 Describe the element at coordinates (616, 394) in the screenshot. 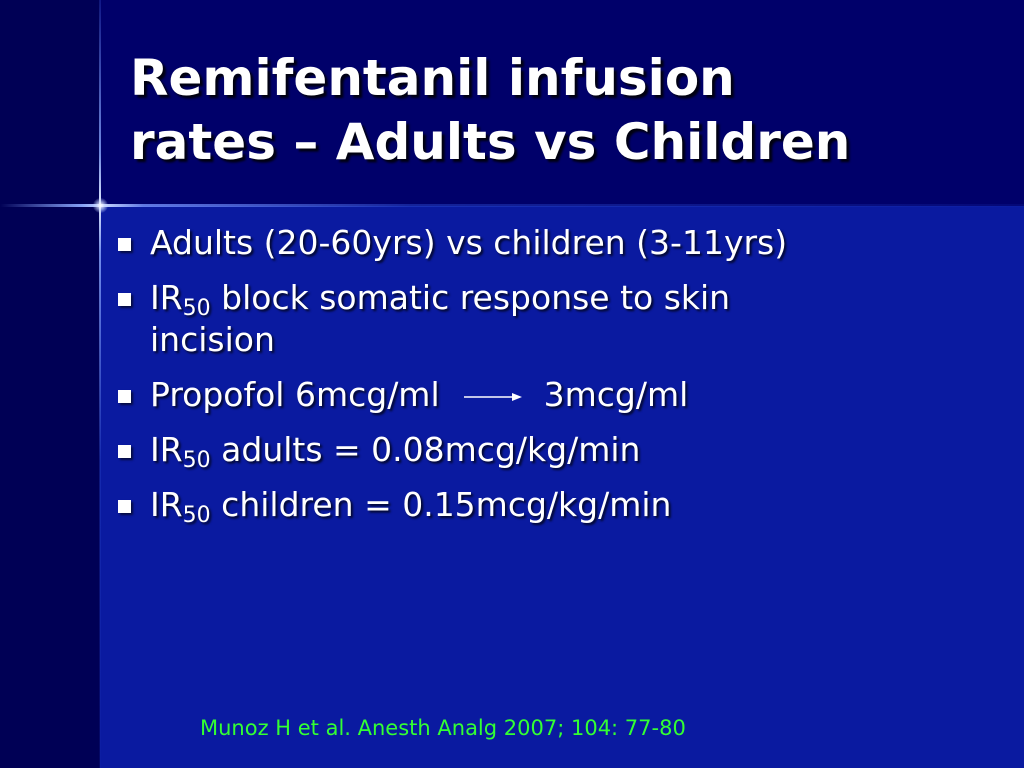

I see `propofol-to: 3mcg/ml` at that location.